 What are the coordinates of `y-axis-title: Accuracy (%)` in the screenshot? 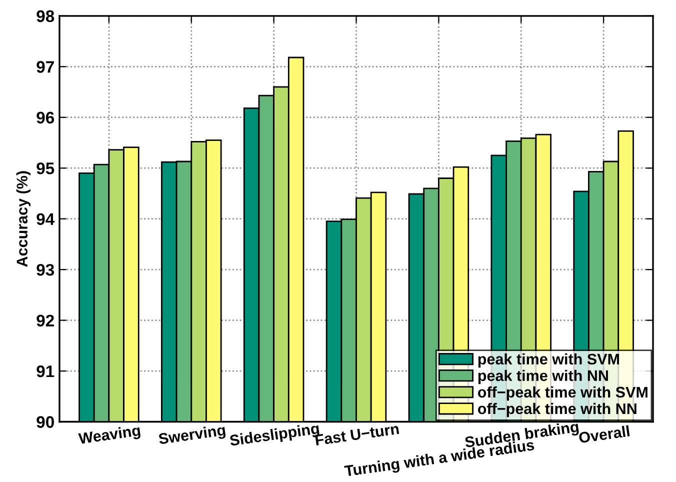 It's located at (23, 219).